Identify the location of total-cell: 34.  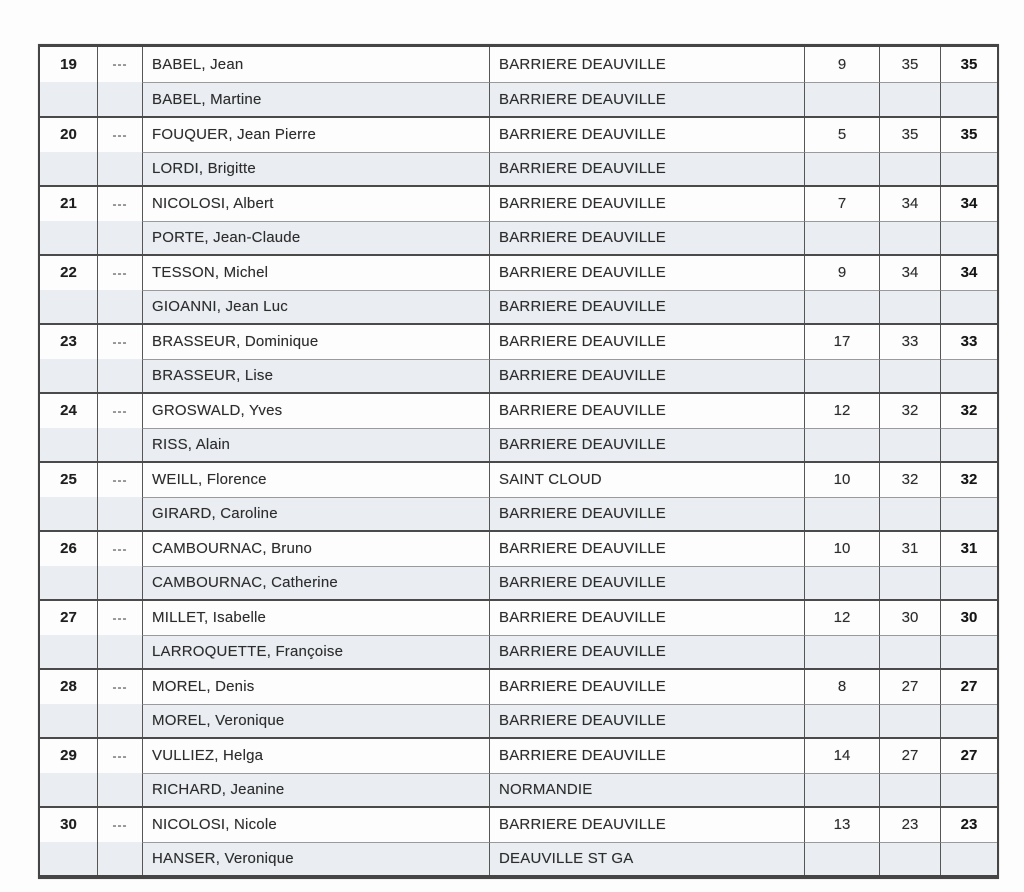
(968, 273).